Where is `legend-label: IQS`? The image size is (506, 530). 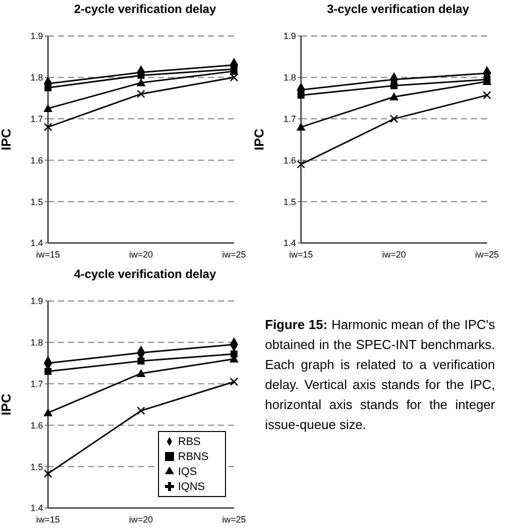 legend-label: IQS is located at coordinates (187, 472).